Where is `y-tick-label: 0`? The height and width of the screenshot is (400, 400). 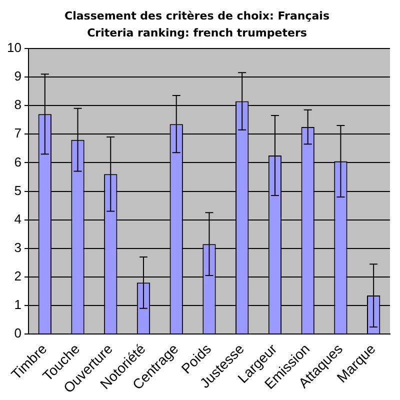
y-tick-label: 0 is located at coordinates (18, 333).